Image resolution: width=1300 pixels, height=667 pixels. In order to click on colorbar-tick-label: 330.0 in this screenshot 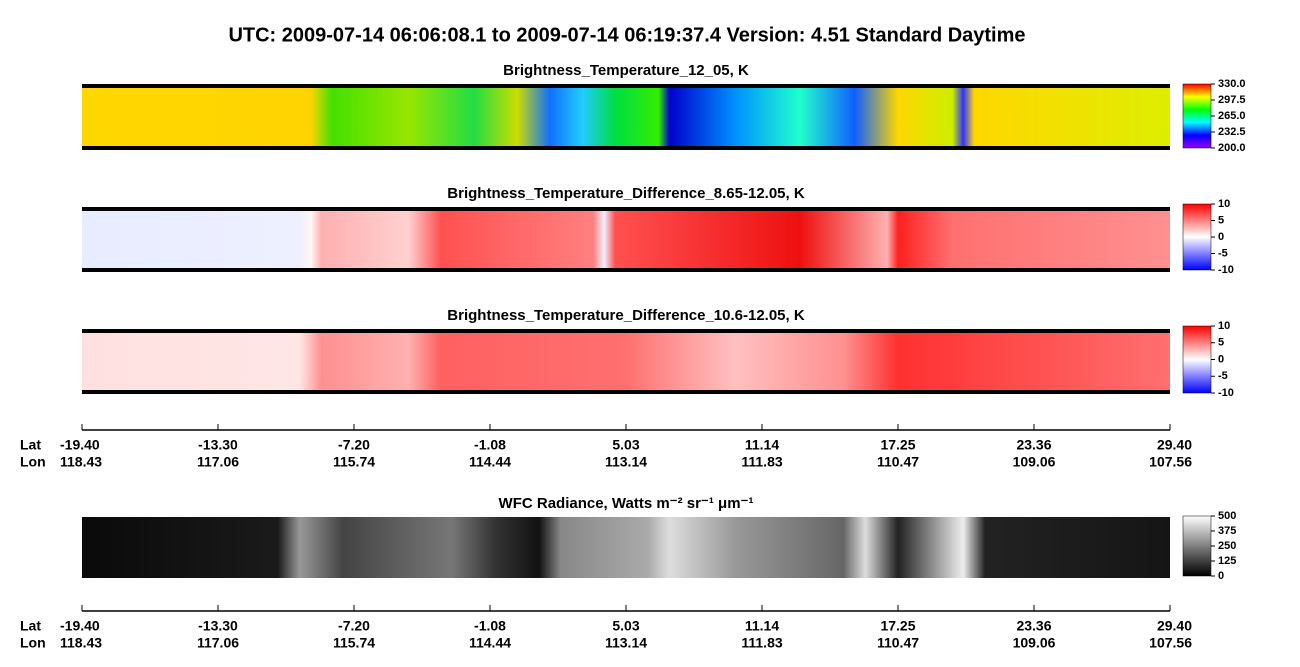, I will do `click(1232, 84)`.